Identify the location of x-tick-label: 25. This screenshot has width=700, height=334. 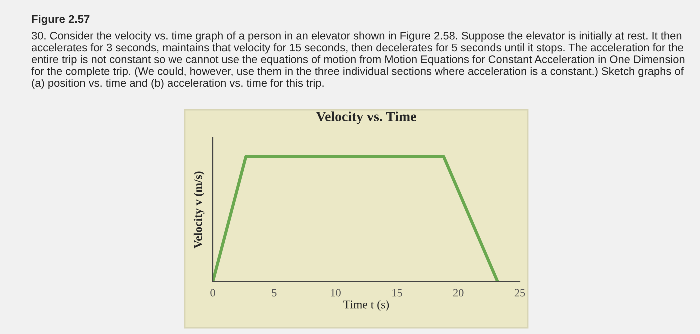
(520, 293).